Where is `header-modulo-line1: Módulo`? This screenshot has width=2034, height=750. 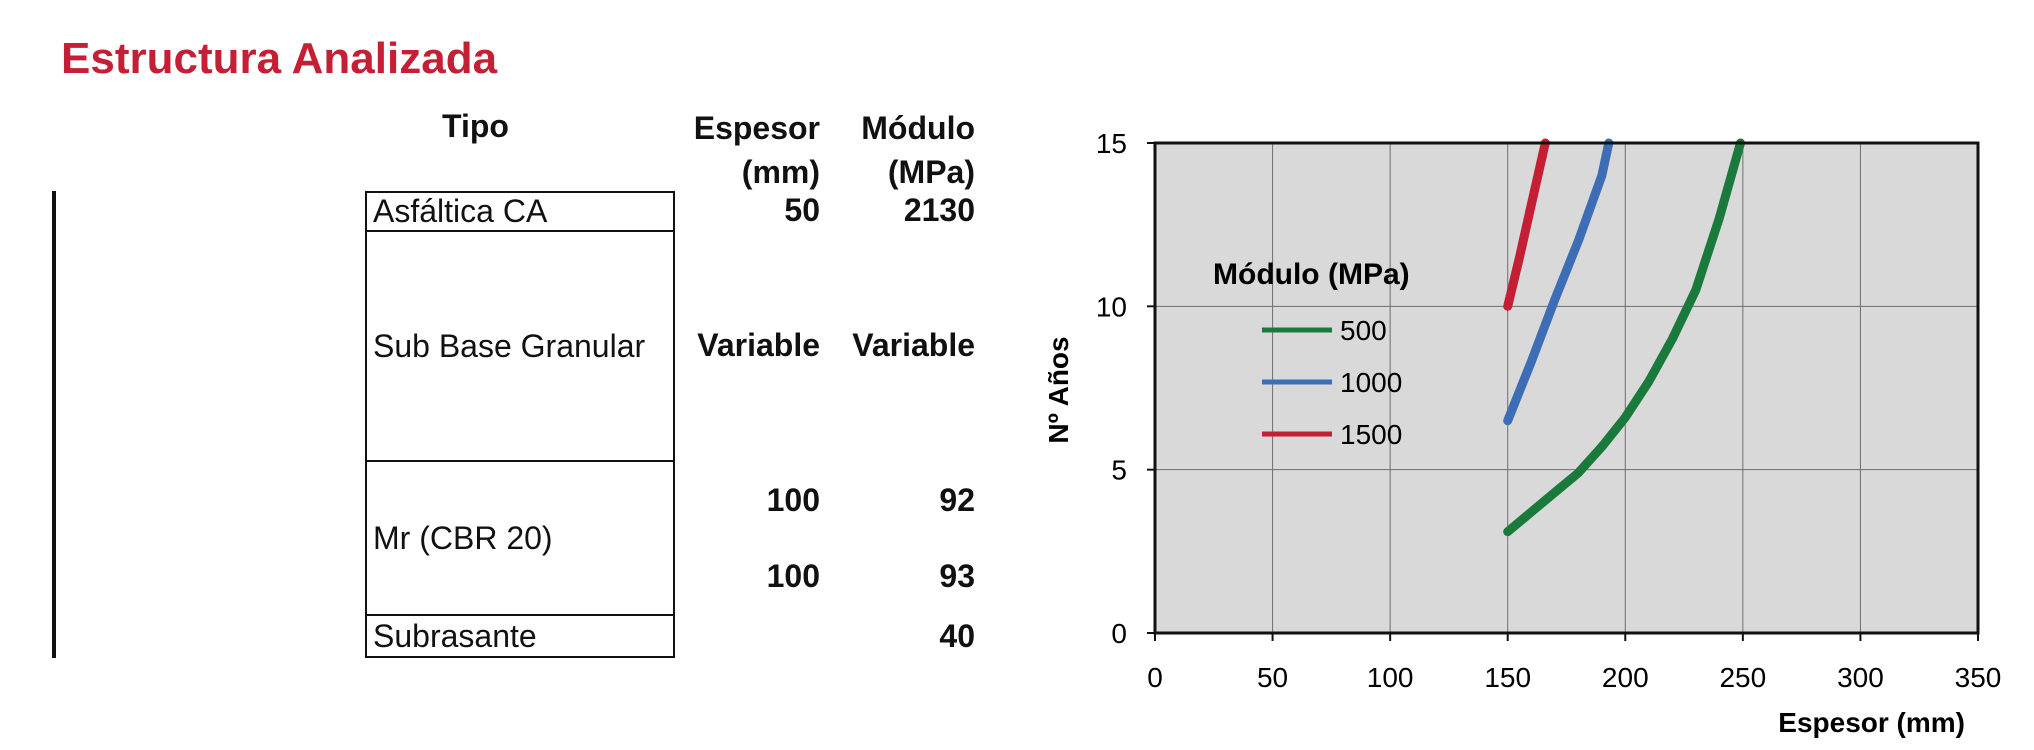 header-modulo-line1: Módulo is located at coordinates (918, 128).